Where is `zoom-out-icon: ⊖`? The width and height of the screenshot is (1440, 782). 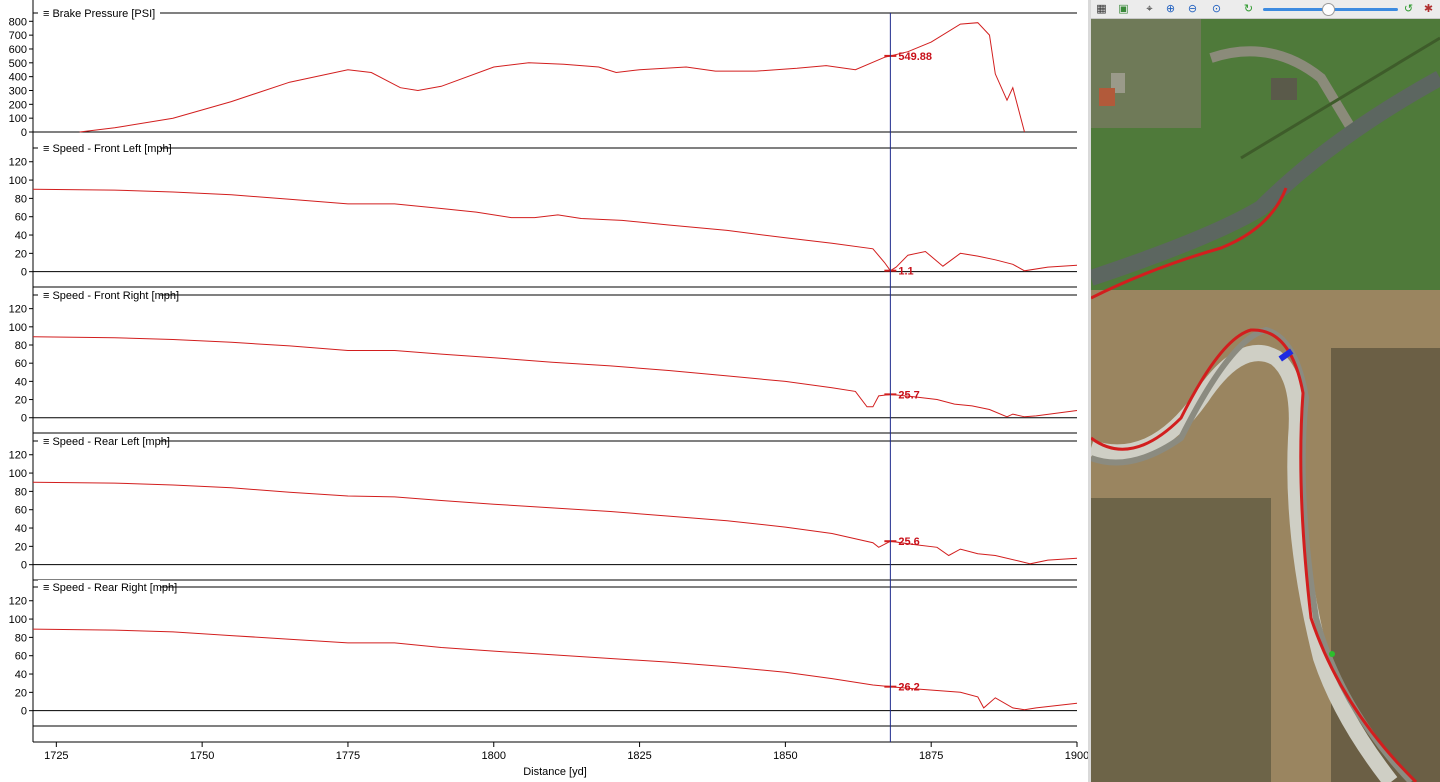
zoom-out-icon: ⊖ is located at coordinates (1192, 8).